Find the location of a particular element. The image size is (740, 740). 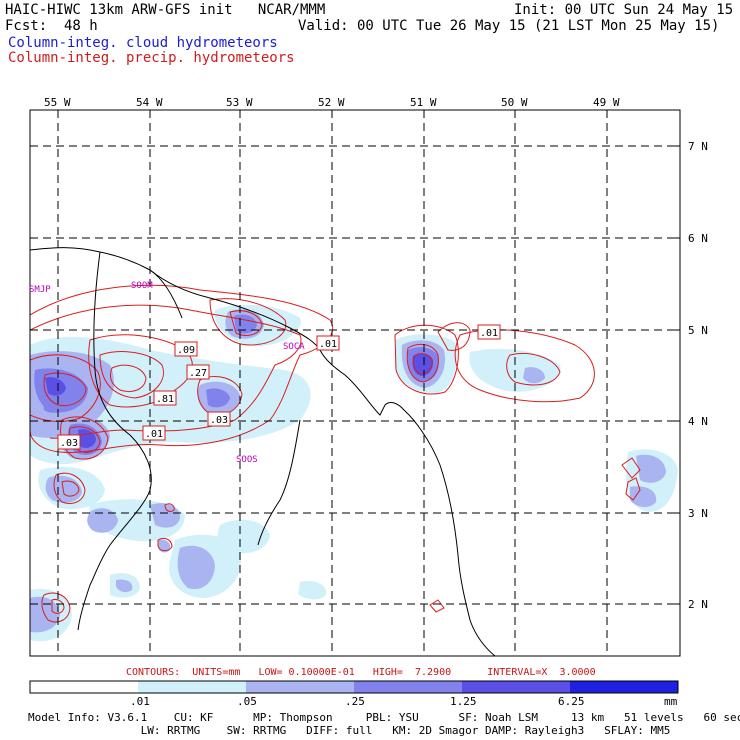

lat-label: 4 N is located at coordinates (698, 421).